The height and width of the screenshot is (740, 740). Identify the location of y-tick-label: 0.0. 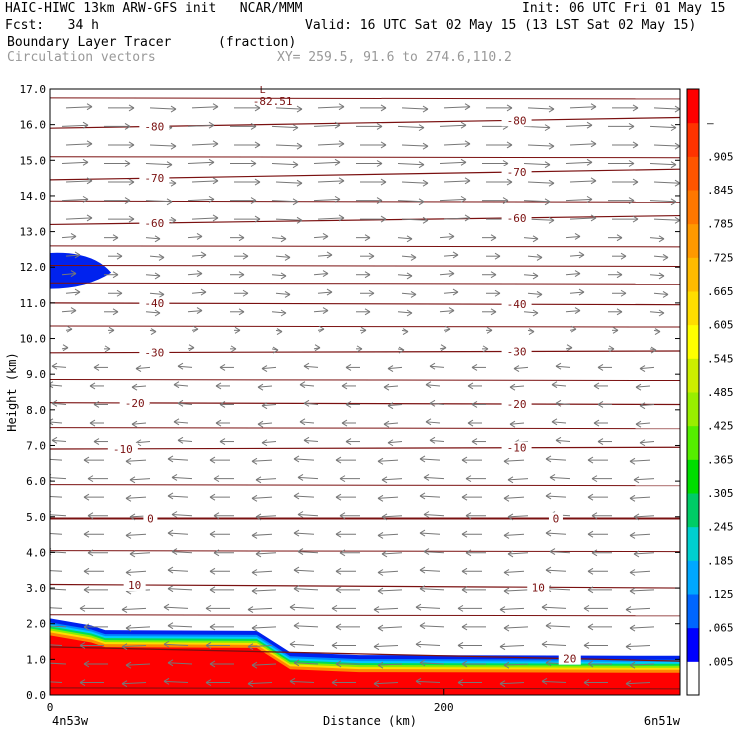
(36, 695).